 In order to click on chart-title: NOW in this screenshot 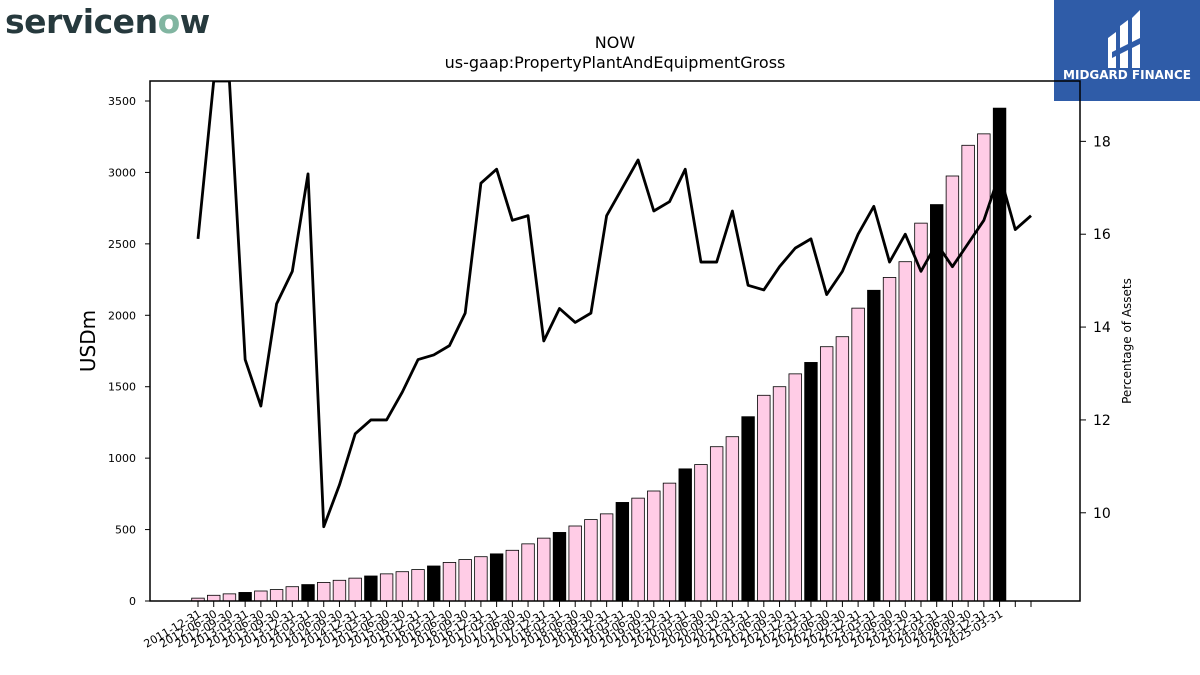, I will do `click(615, 42)`.